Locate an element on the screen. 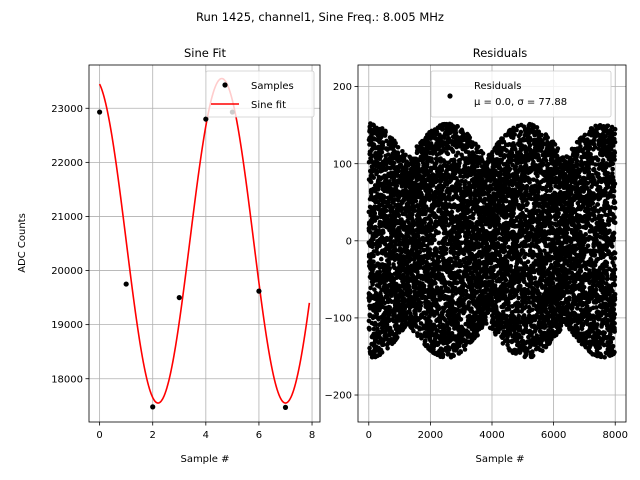 The width and height of the screenshot is (640, 480). sine-fit-ytick-label: 19000 is located at coordinates (67, 325).